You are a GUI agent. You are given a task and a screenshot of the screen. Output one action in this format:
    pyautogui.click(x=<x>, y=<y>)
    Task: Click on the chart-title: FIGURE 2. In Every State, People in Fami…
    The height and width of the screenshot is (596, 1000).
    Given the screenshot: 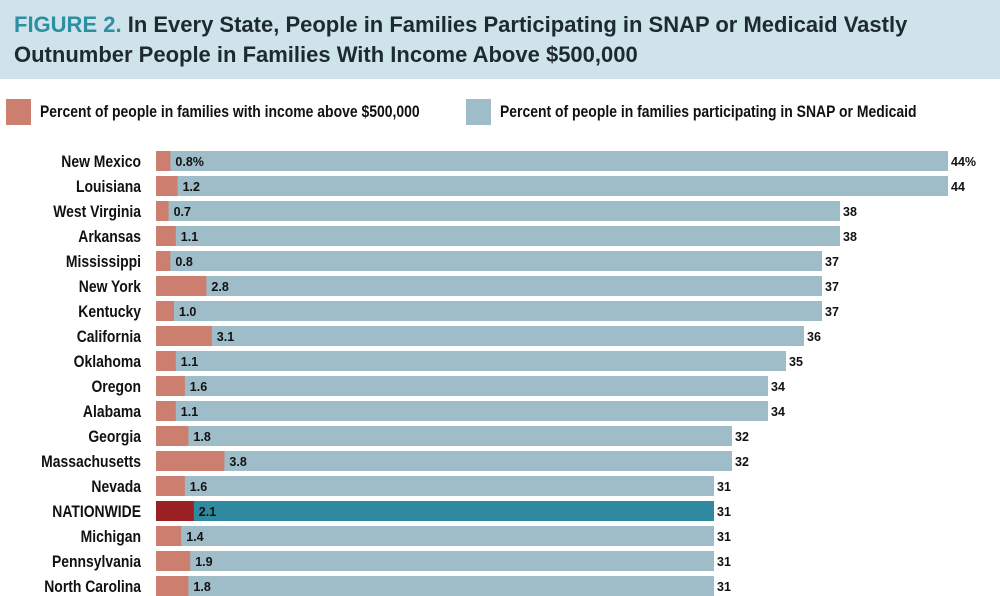 What is the action you would take?
    pyautogui.click(x=501, y=40)
    